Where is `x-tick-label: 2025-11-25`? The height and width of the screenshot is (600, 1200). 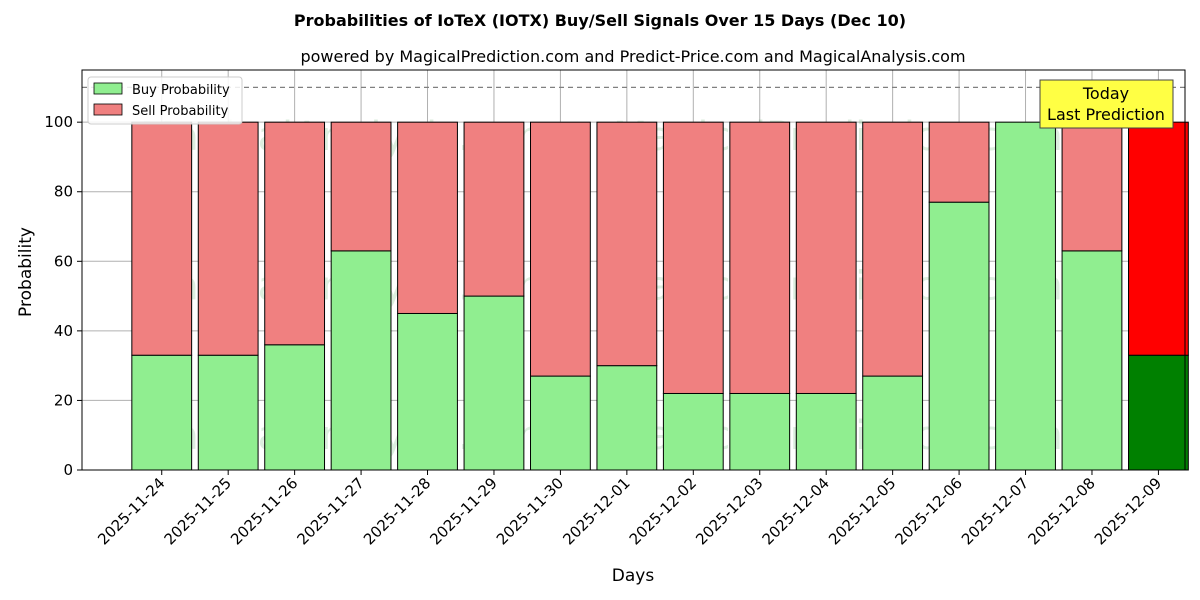
x-tick-label: 2025-11-25 is located at coordinates (198, 511).